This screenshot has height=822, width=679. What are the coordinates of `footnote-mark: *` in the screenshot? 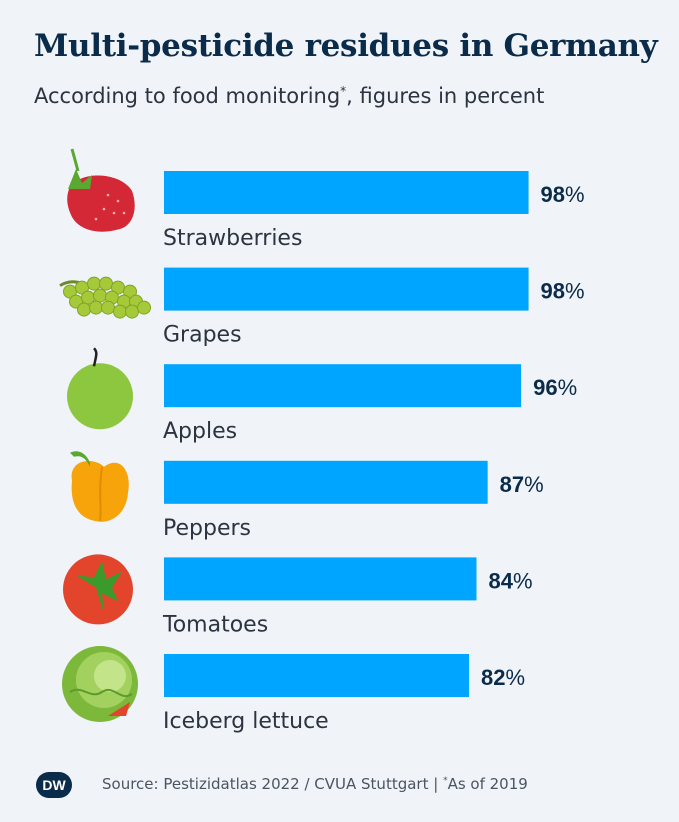 It's located at (445, 781).